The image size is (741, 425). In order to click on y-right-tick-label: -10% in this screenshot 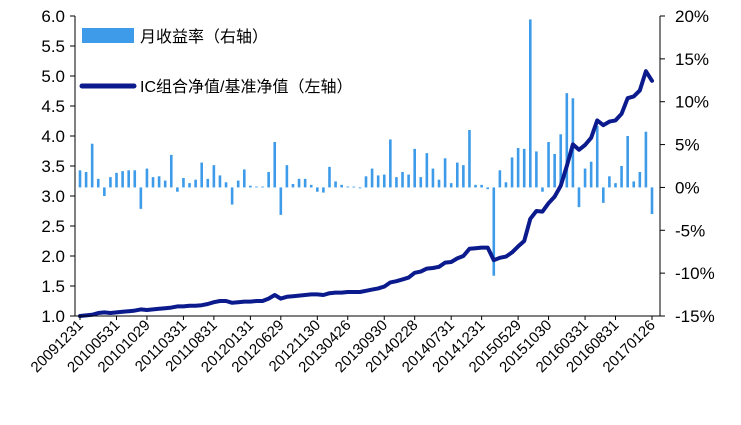, I will do `click(695, 273)`.